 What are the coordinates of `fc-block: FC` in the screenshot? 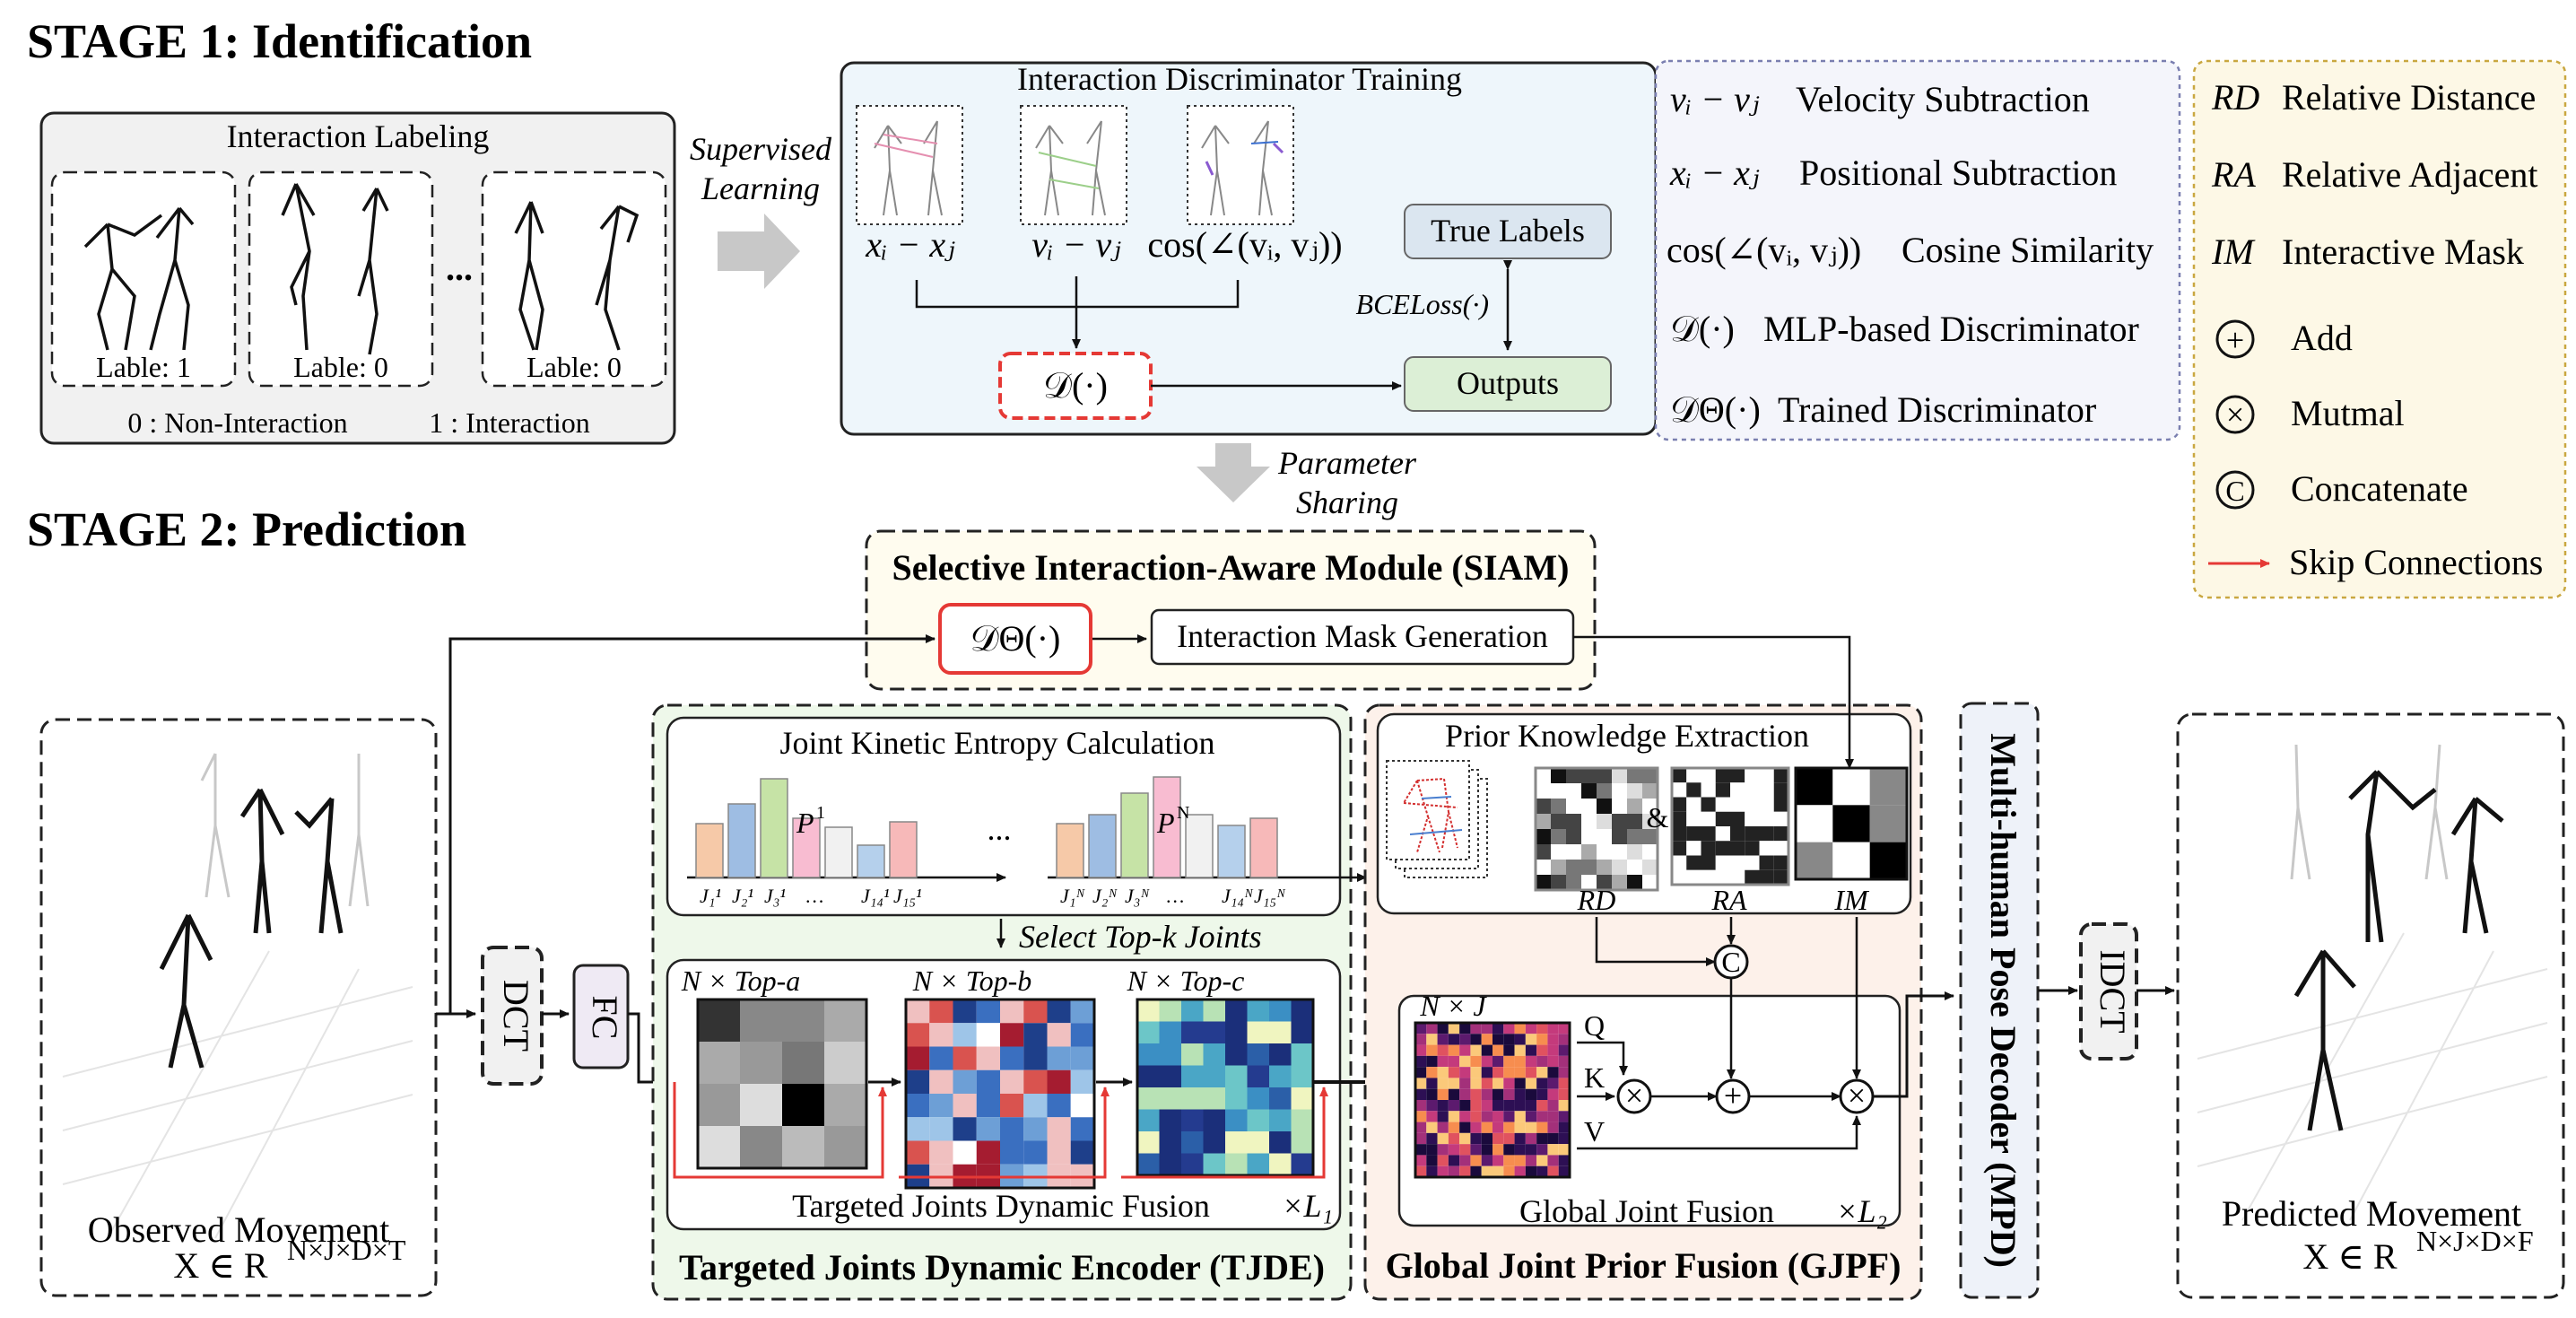 It's located at (601, 1016).